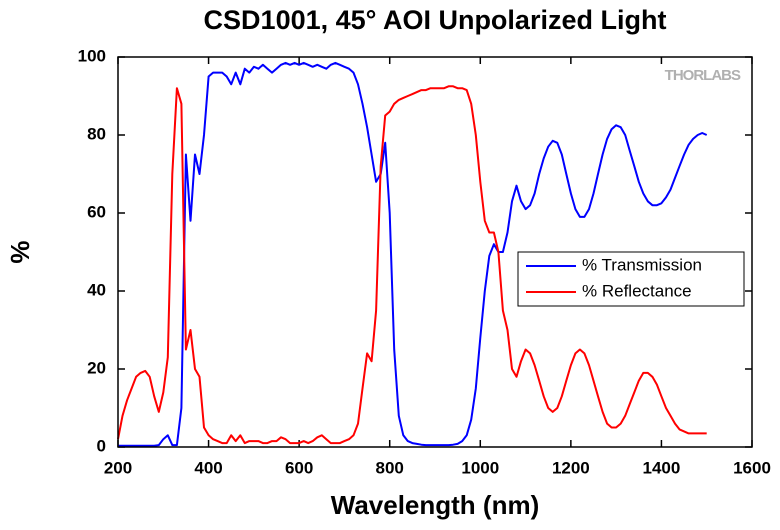 Image resolution: width=780 pixels, height=530 pixels. Describe the element at coordinates (435, 505) in the screenshot. I see `x-axis-label: Wavelength (nm)` at that location.